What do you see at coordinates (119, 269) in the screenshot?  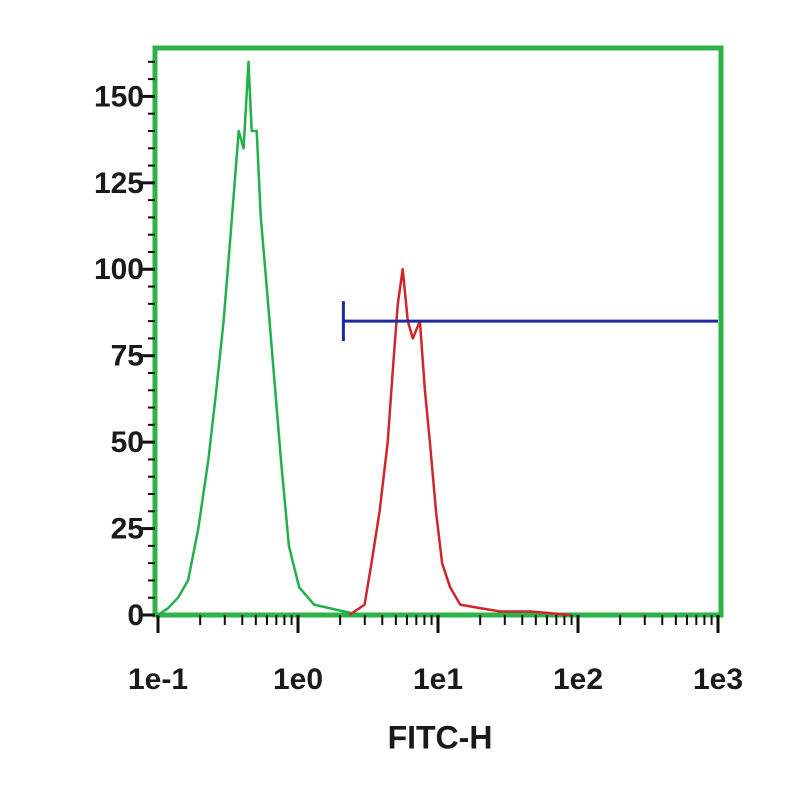 I see `y-tick-label: 100` at bounding box center [119, 269].